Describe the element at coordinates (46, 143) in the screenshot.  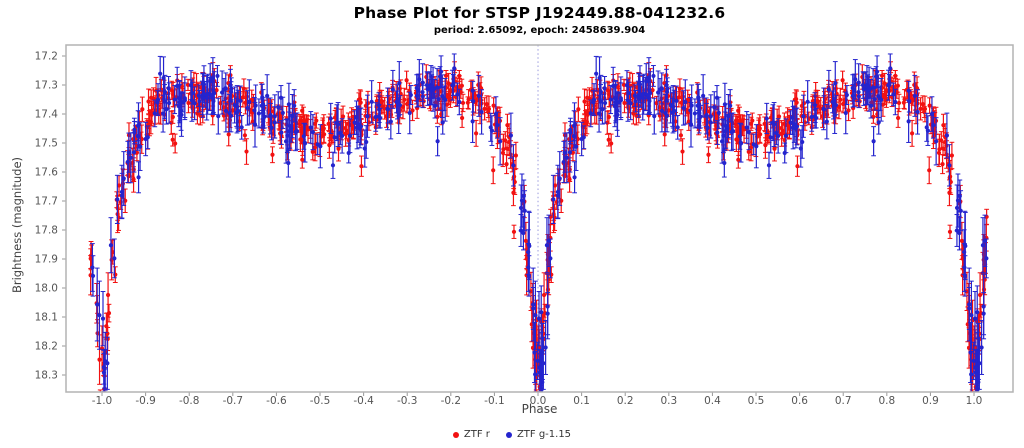
I see `svg-text: 17.5` at that location.